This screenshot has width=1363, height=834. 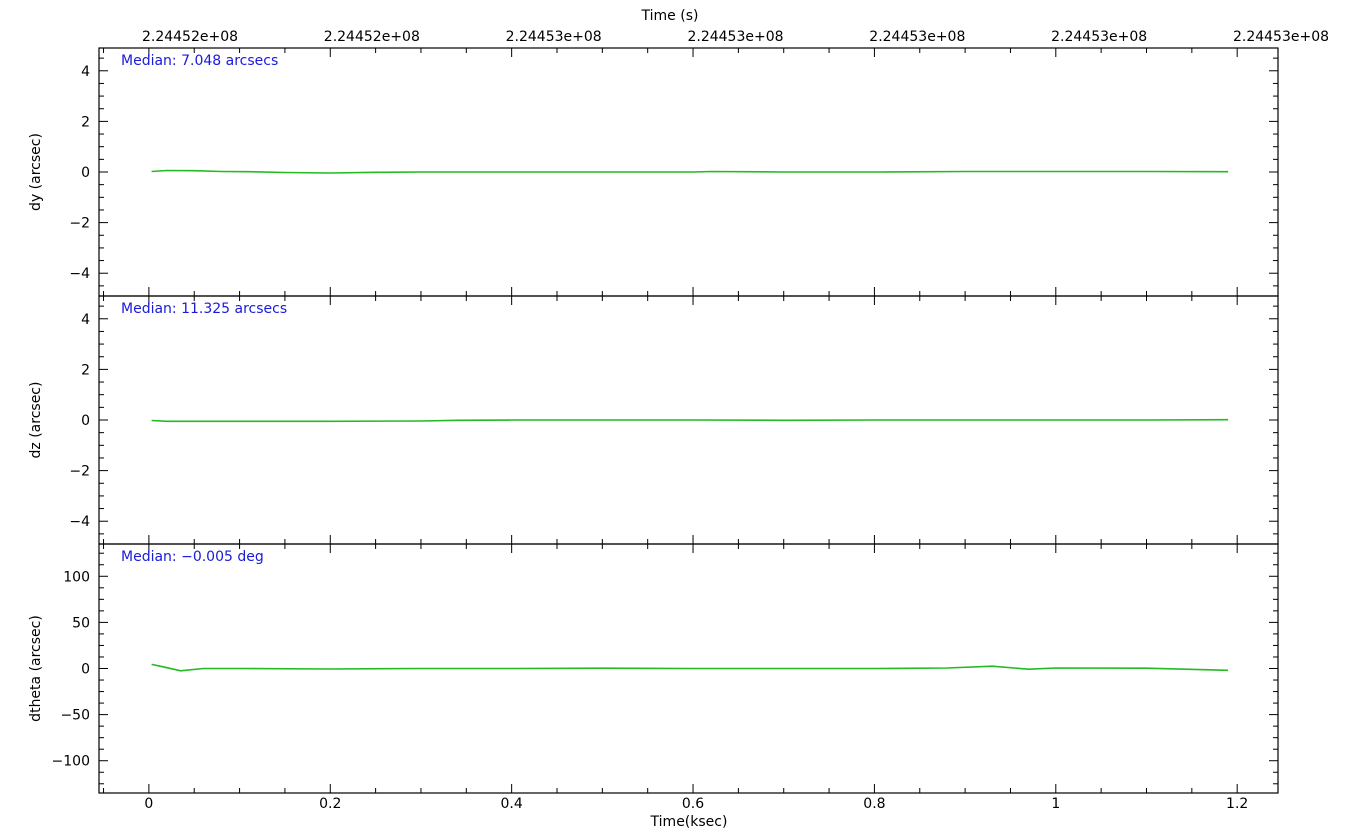 What do you see at coordinates (75, 716) in the screenshot?
I see `y-tick-label: −50` at bounding box center [75, 716].